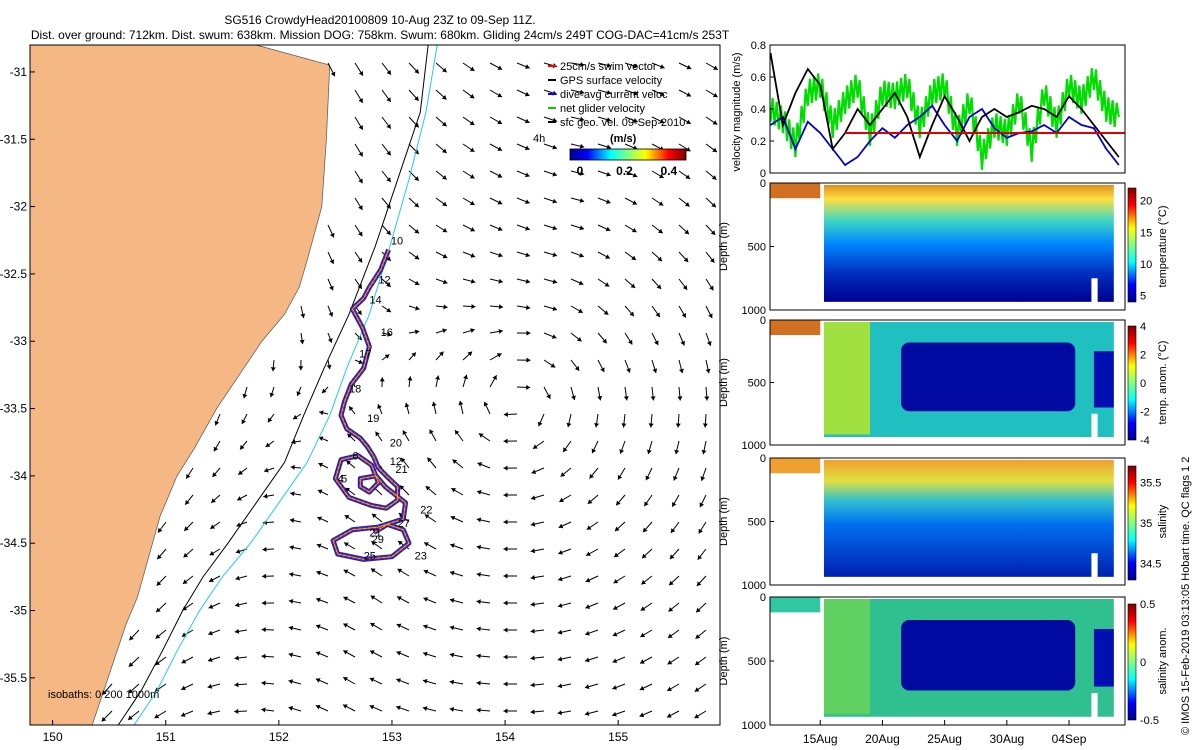 This screenshot has height=750, width=1200. I want to click on legend-label: GPS surface velocity, so click(611, 81).